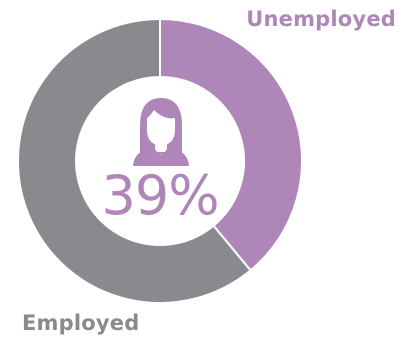  Describe the element at coordinates (161, 132) in the screenshot. I see `woman-icon` at that location.